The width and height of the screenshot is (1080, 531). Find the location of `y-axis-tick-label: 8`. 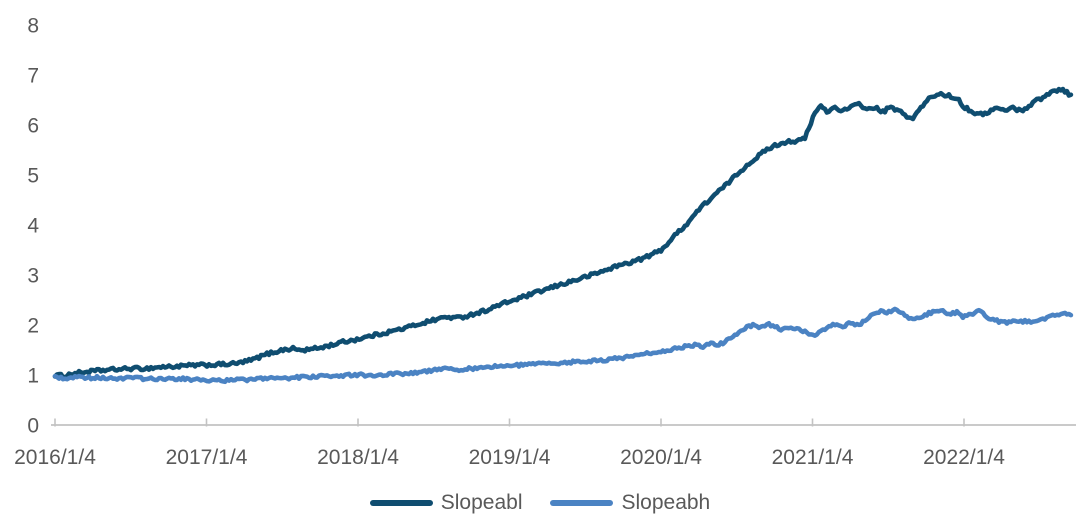

y-axis-tick-label: 8 is located at coordinates (33, 26).